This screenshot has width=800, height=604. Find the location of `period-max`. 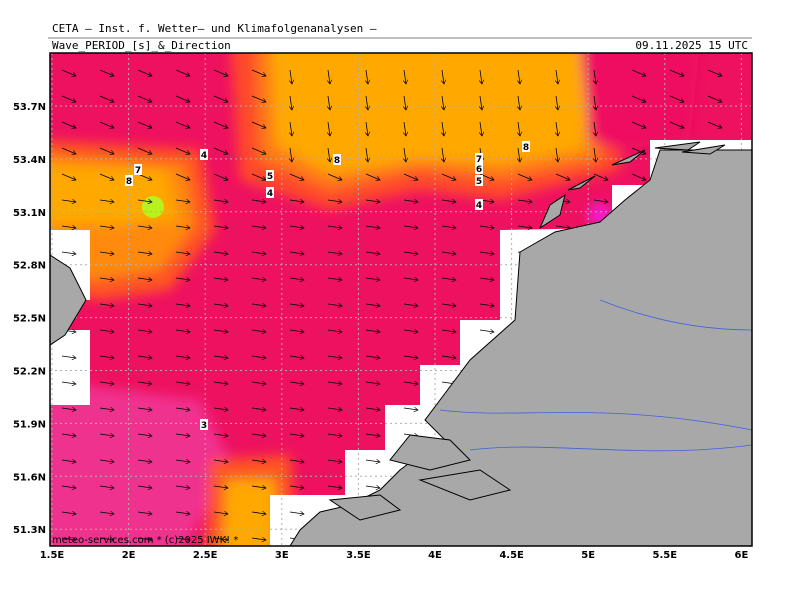

period-max is located at coordinates (153, 207).